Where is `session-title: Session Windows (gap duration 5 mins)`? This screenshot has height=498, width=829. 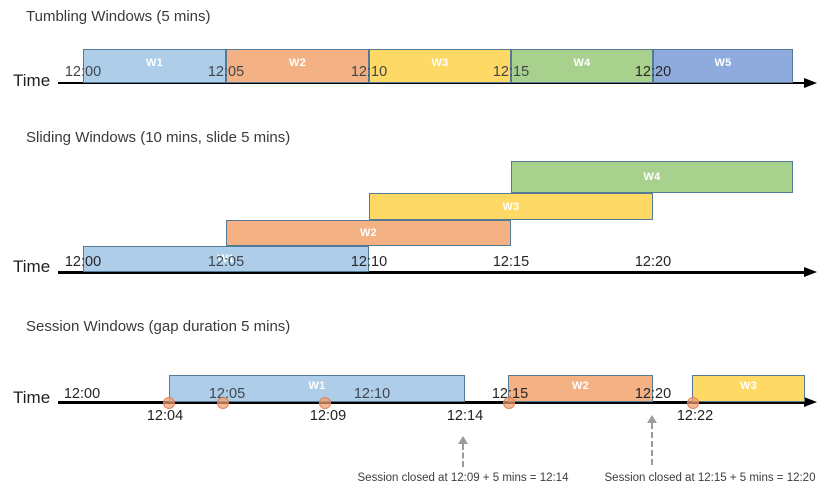
session-title: Session Windows (gap duration 5 mins) is located at coordinates (158, 326).